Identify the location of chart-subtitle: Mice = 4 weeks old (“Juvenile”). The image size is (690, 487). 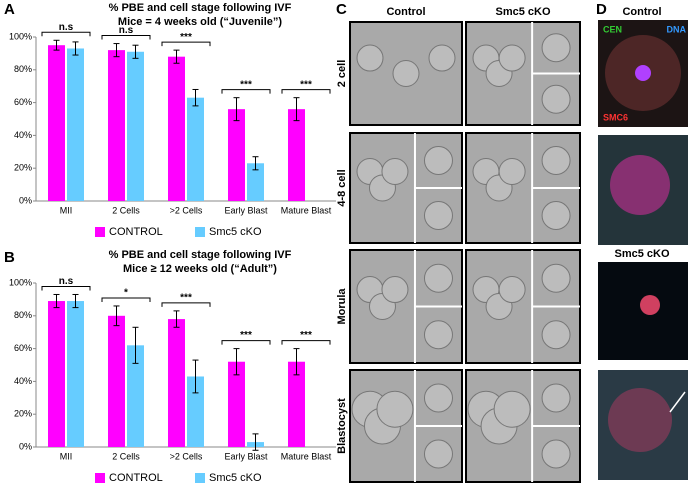
(200, 22).